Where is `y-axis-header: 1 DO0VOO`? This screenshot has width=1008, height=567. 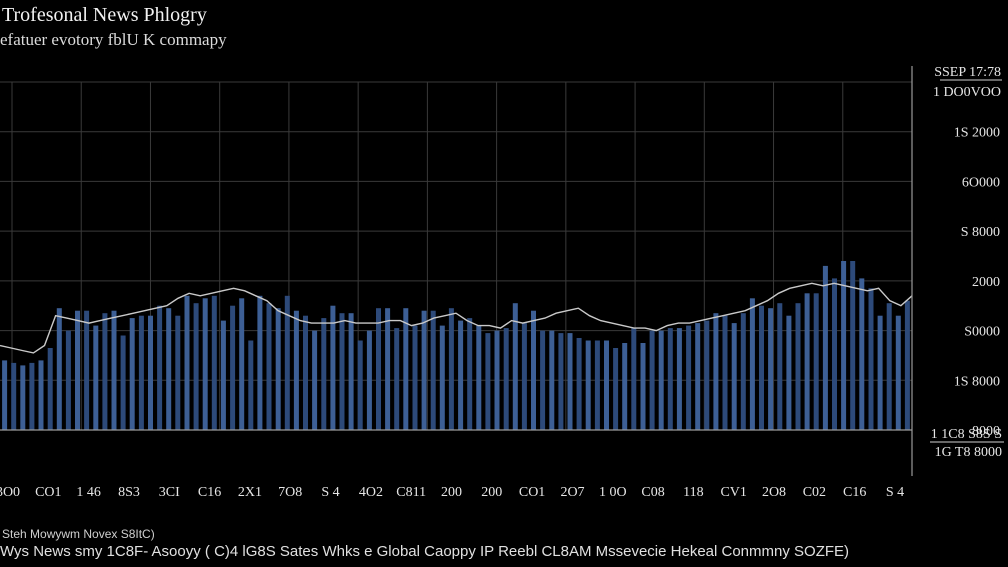 y-axis-header: 1 DO0VOO is located at coordinates (967, 92).